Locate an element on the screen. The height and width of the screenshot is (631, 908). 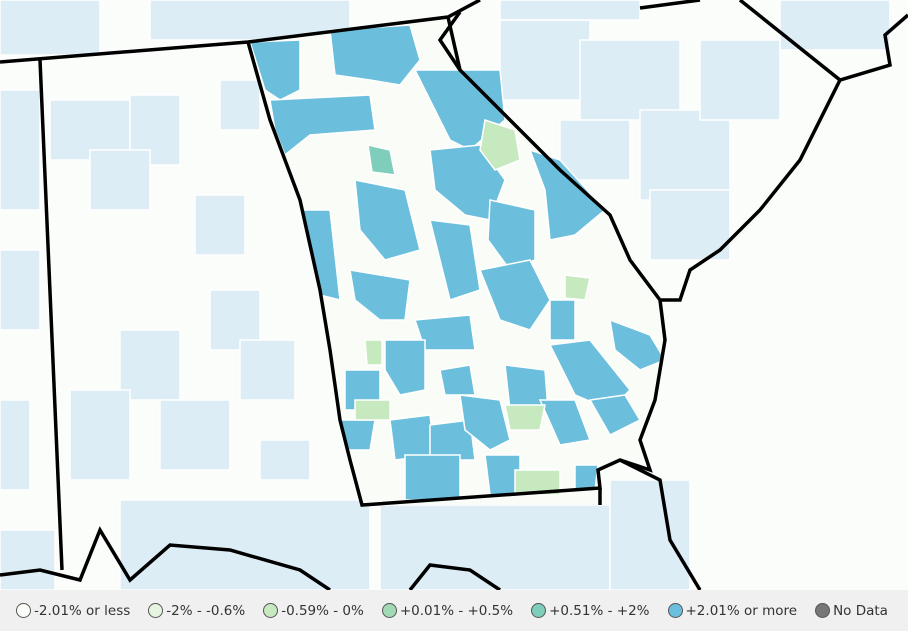
legend-item: -2.01% or less is located at coordinates (73, 611).